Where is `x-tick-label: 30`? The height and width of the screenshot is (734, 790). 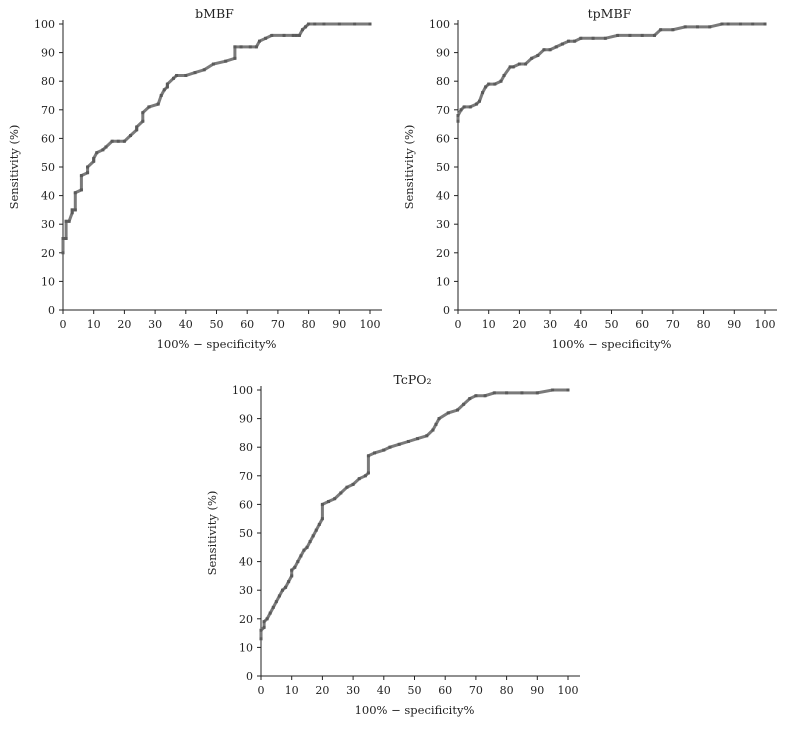 x-tick-label: 30 is located at coordinates (550, 324).